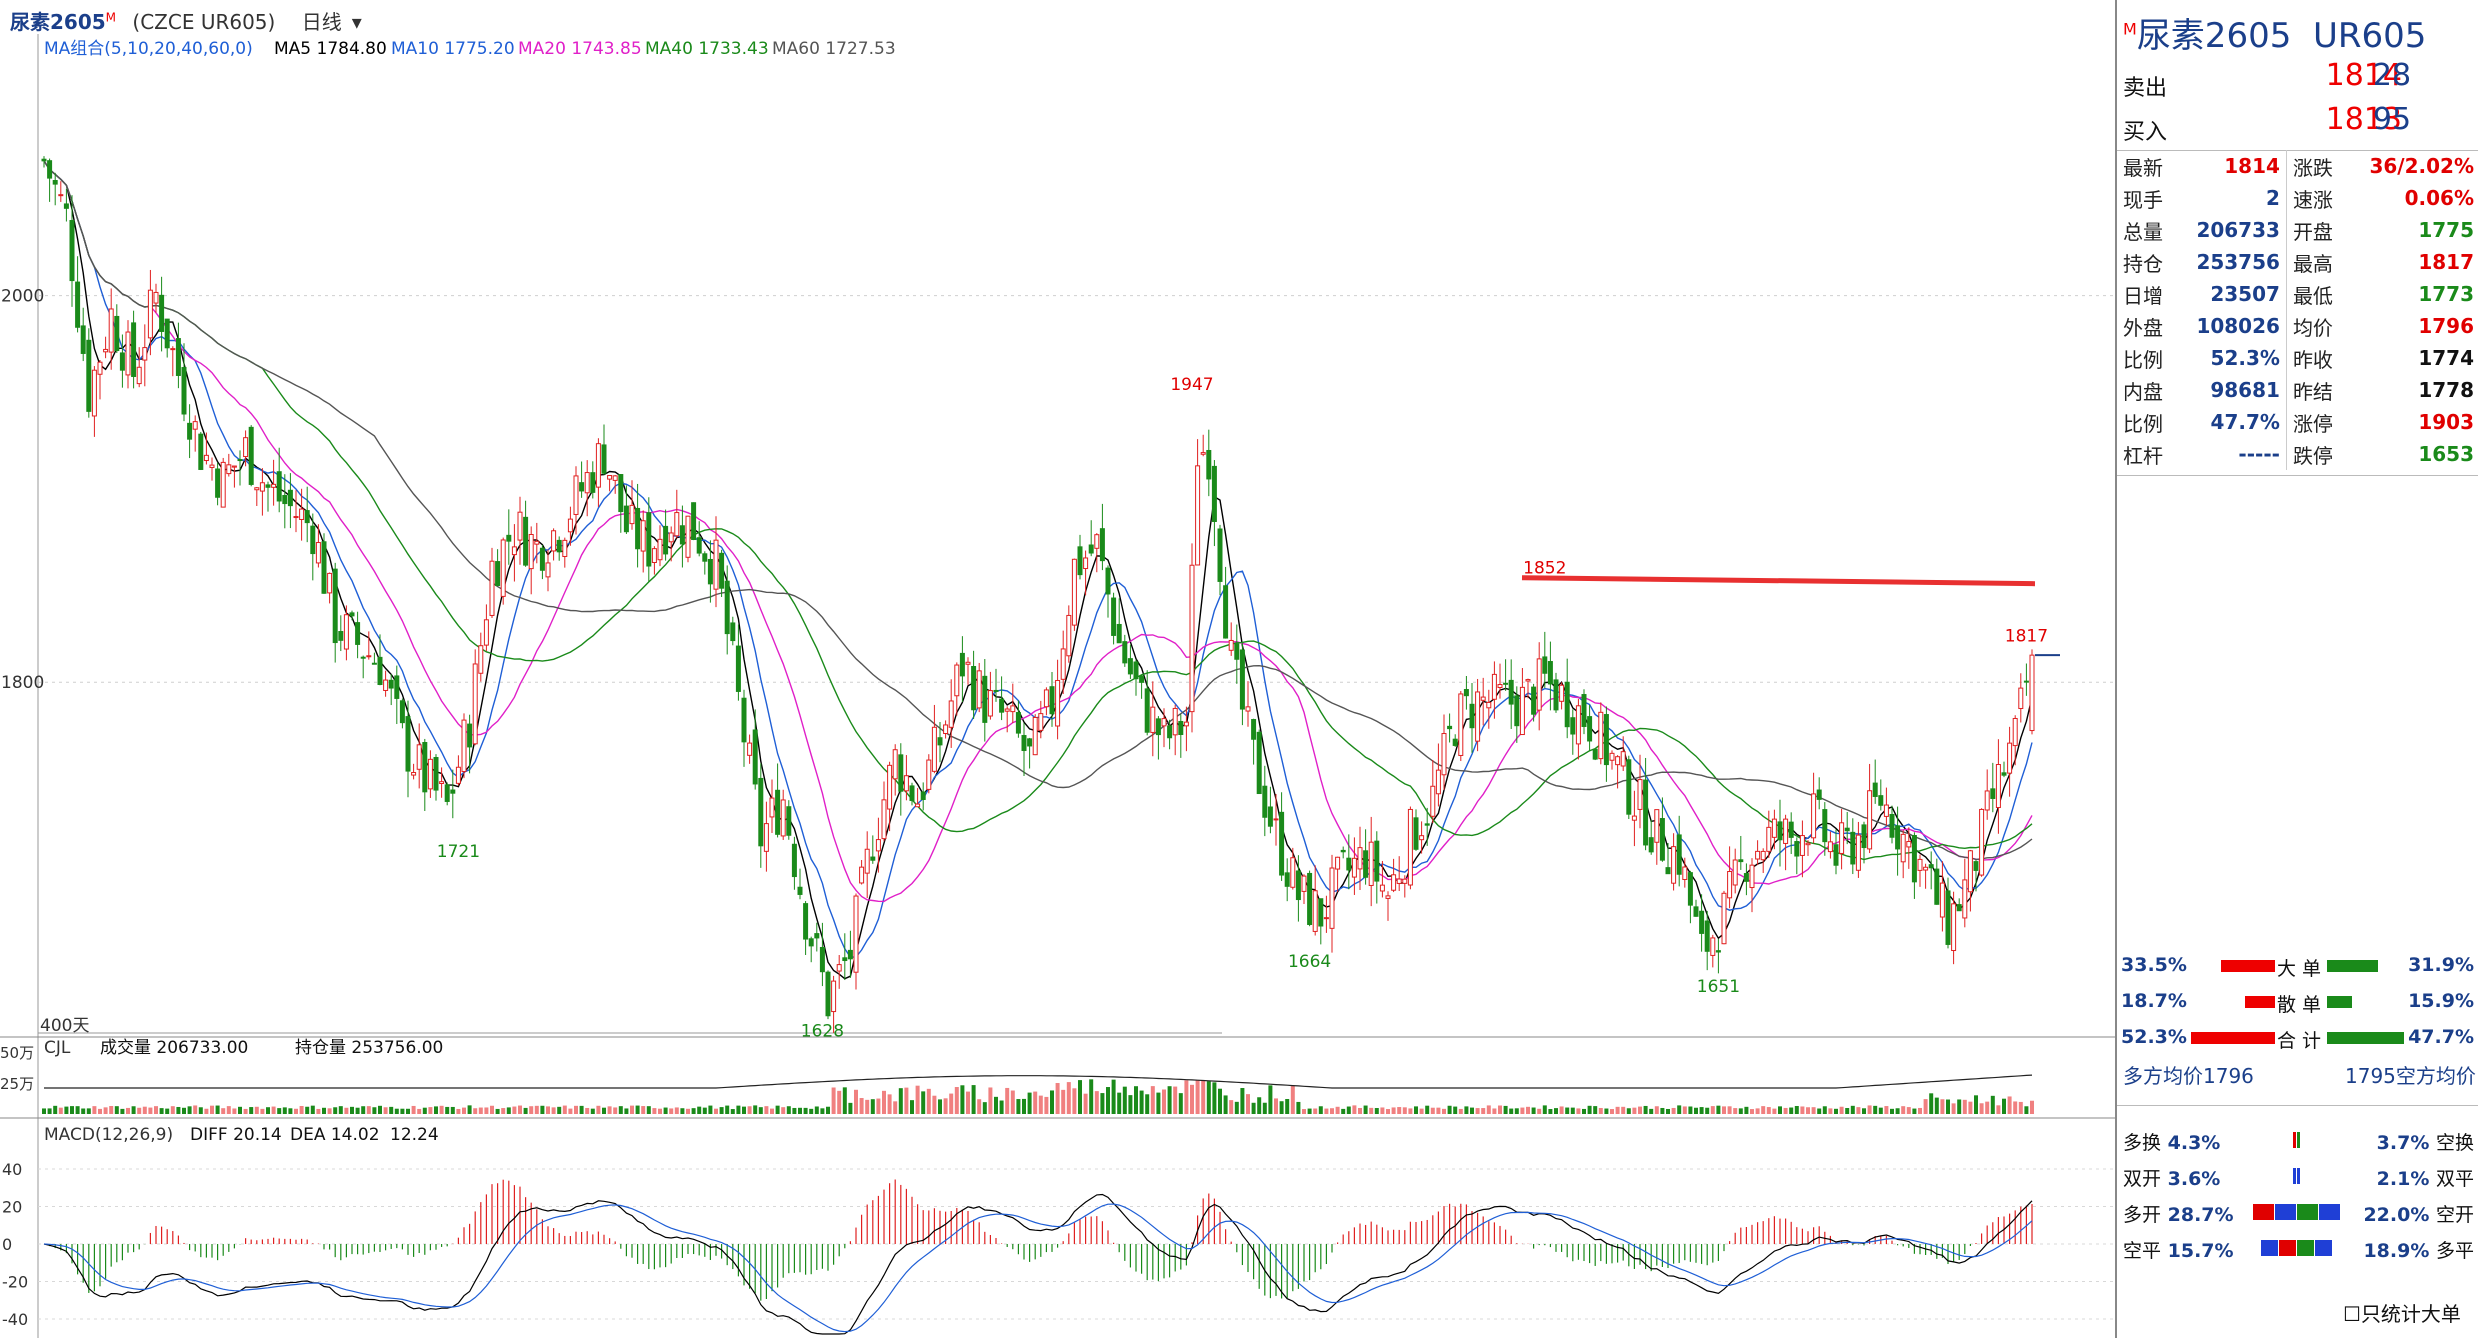 The image size is (2478, 1342). What do you see at coordinates (2231, 454) in the screenshot?
I see `quote-value: -----` at bounding box center [2231, 454].